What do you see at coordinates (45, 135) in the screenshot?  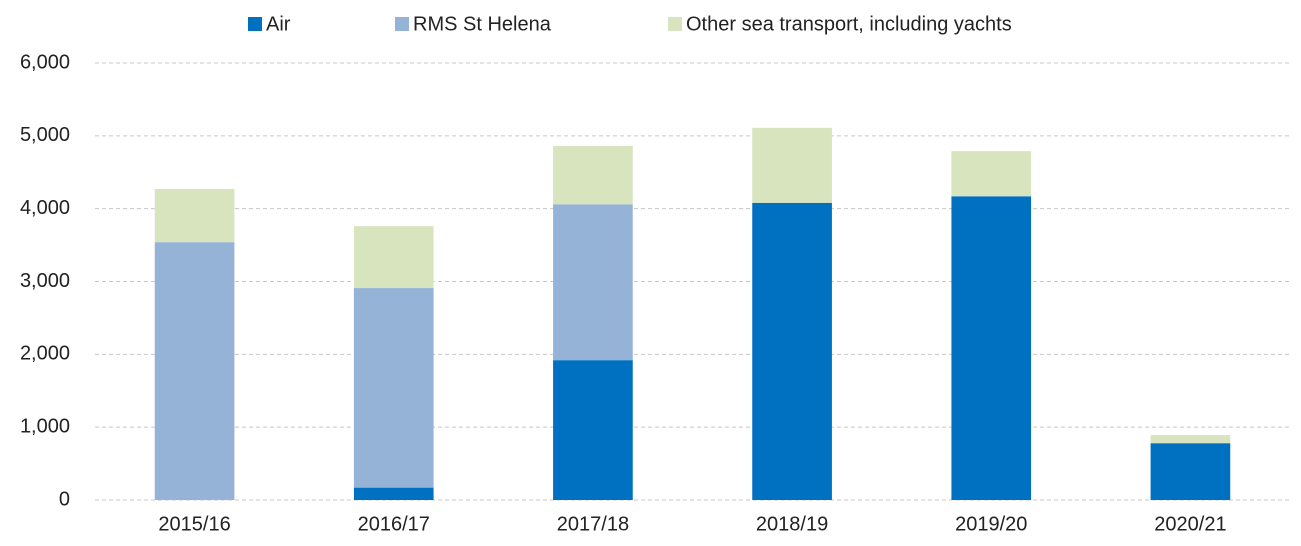 I see `y-tick-label: 5,000` at bounding box center [45, 135].